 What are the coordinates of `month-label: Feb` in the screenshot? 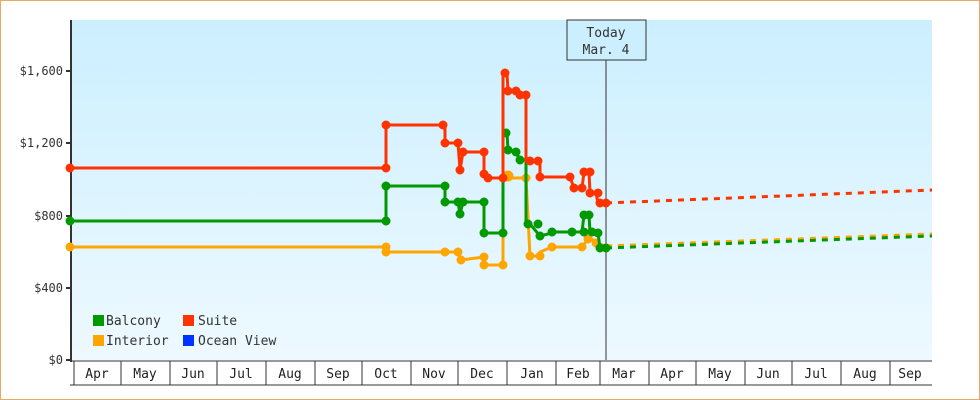 It's located at (578, 374).